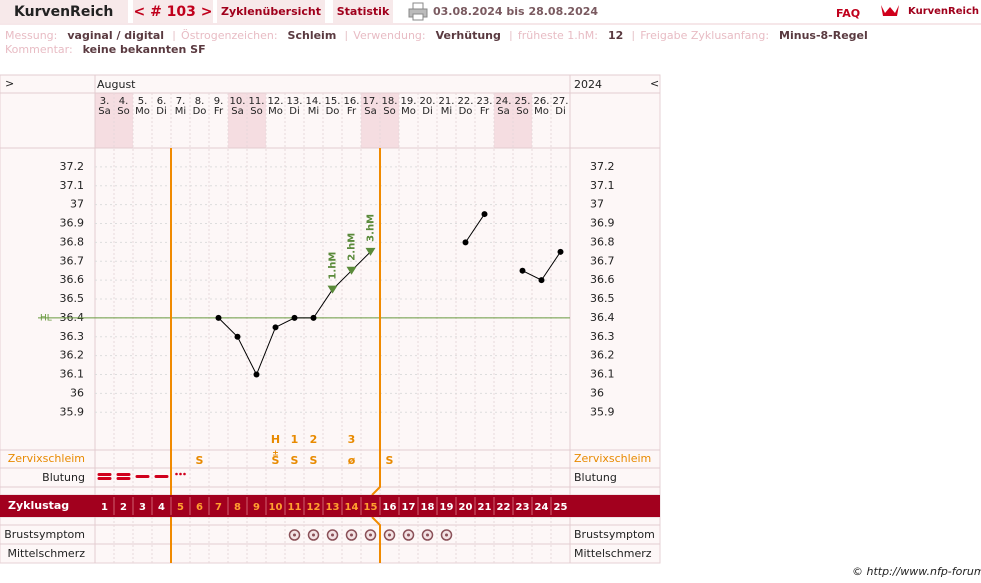 The image size is (981, 583). I want to click on month: August, so click(116, 84).